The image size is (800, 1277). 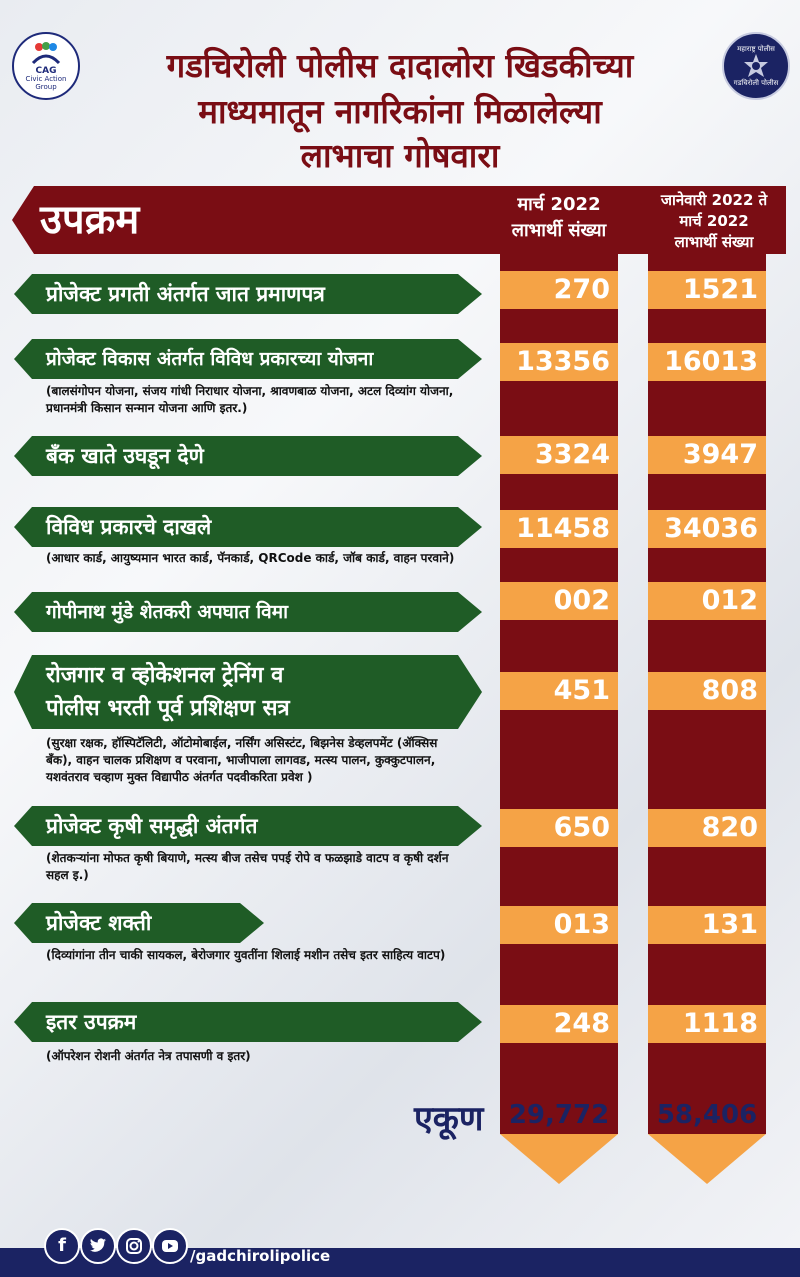 I want to click on col1-tip, so click(x=559, y=1159).